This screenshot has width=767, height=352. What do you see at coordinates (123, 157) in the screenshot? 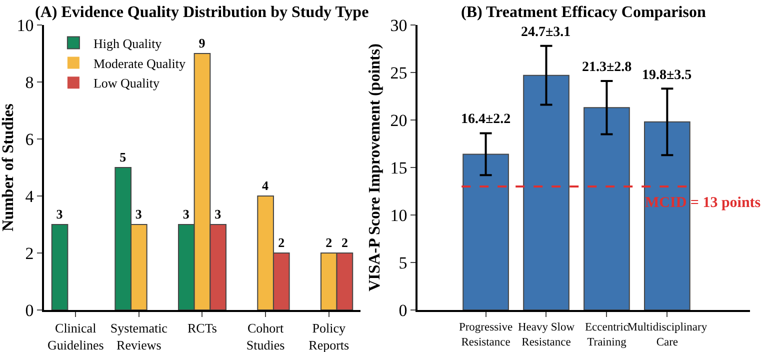
I see `data-label: 5` at bounding box center [123, 157].